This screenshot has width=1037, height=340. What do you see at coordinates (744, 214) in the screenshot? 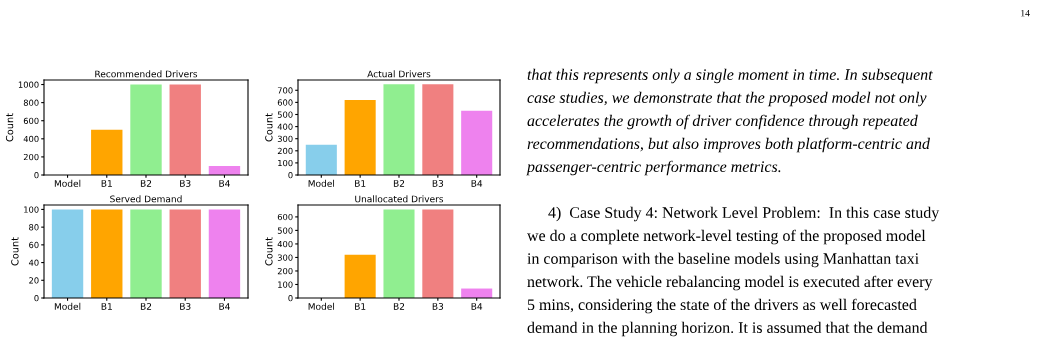
I see `text: 4) Case Study 4: Network Level Problem: In this case study` at bounding box center [744, 214].